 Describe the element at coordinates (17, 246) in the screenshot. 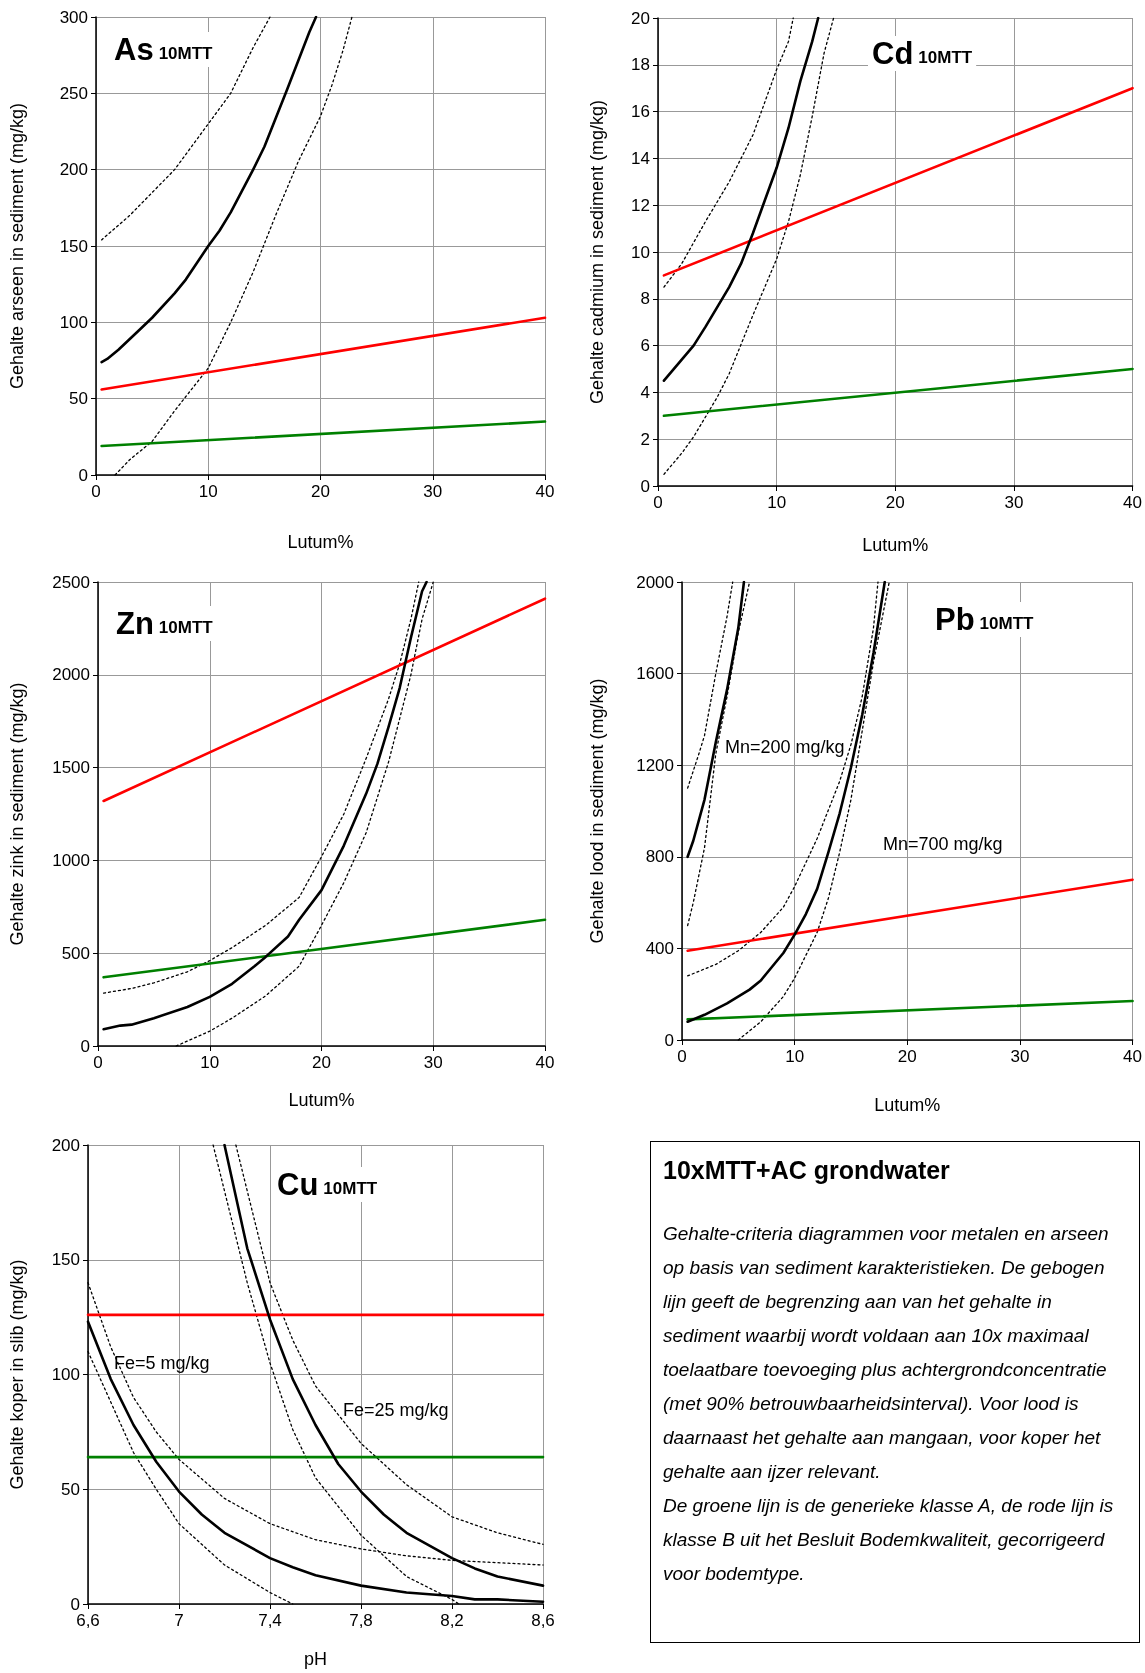

I see `y-axis-title: Gehalte arseen in sediment (mg/kg)` at that location.